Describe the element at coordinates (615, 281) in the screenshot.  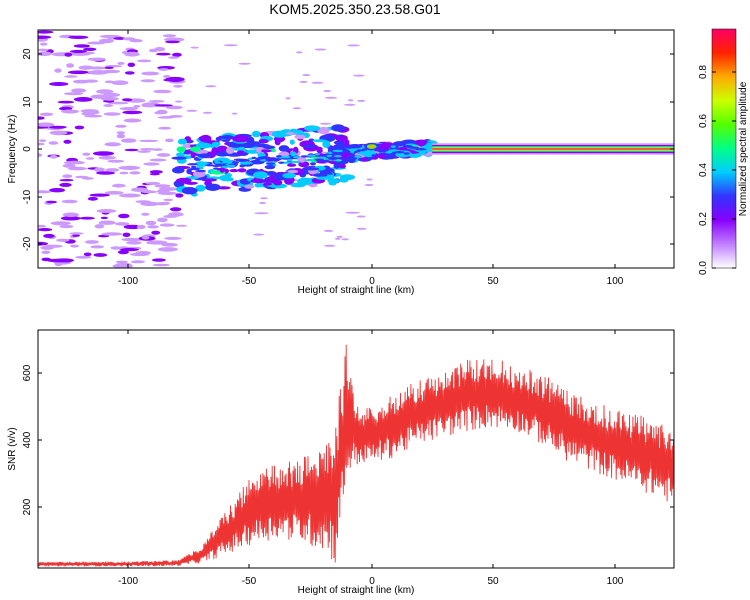
I see `x-tick-label: 100` at that location.